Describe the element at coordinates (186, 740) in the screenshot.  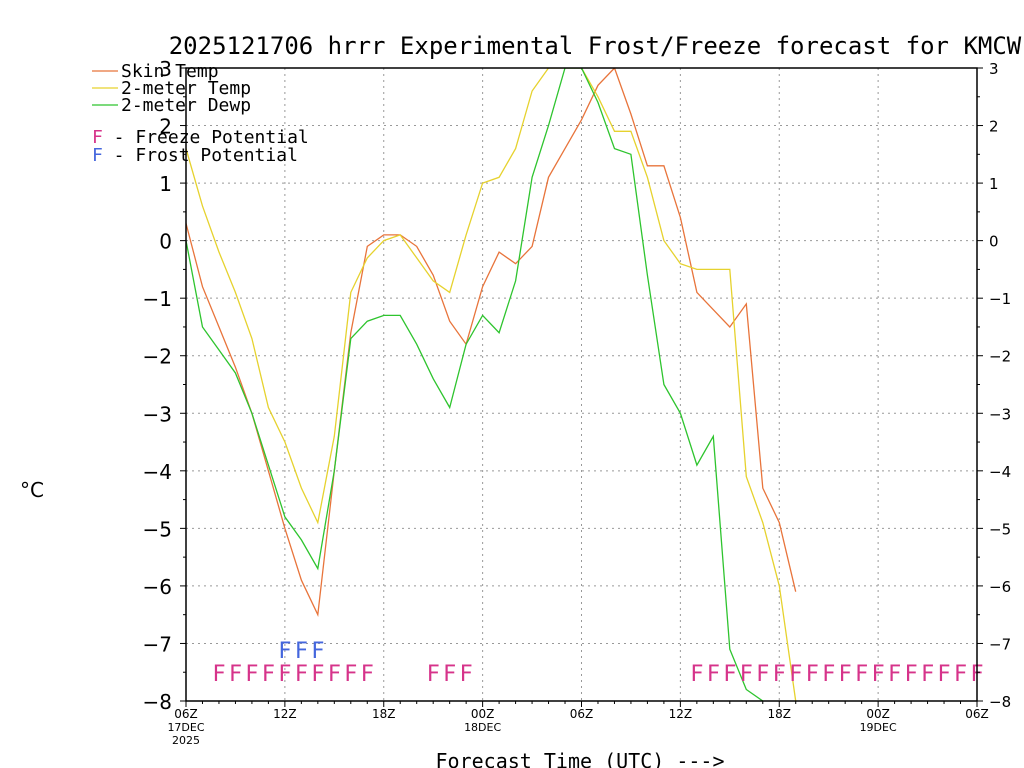
I see `x-tick-year-label: 2025` at that location.